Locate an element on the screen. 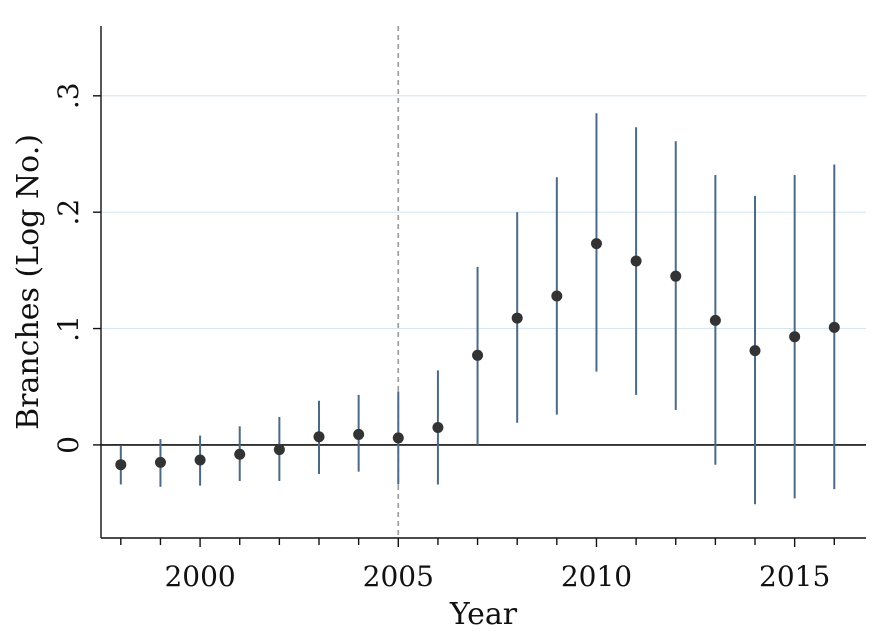  y-tick-label: 0 is located at coordinates (68, 445).